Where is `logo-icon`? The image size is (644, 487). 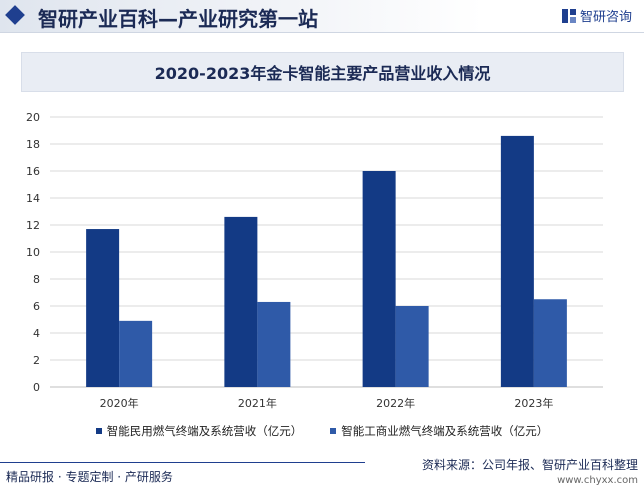 logo-icon is located at coordinates (568, 15).